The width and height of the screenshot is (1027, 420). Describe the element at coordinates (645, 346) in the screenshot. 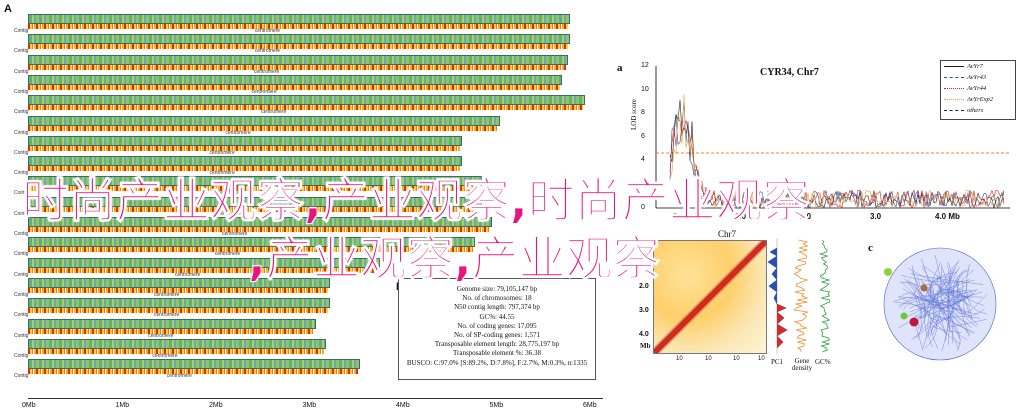

I see `heatmap-y-unit: Mb` at that location.